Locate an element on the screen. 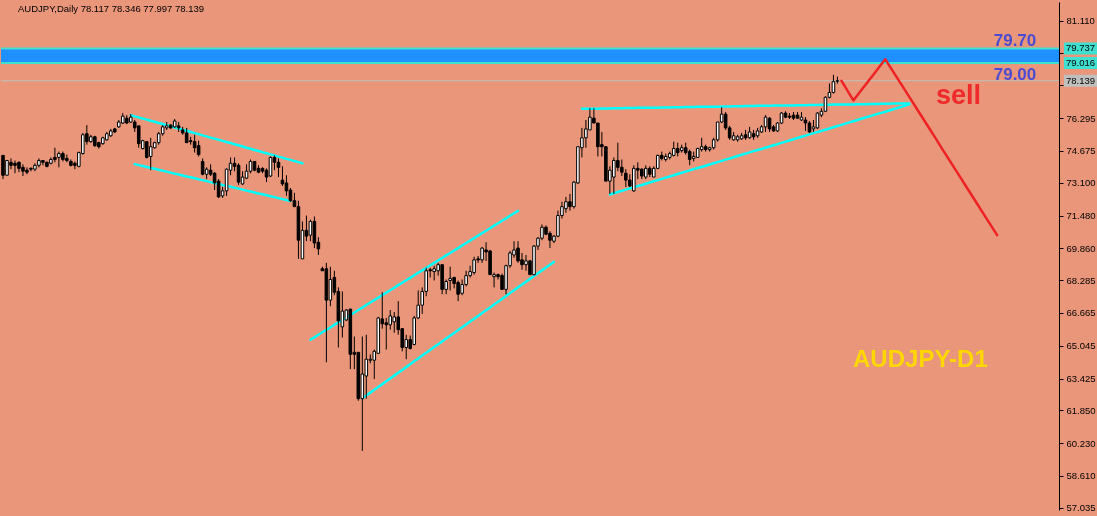  y-tick-label: 69.860 is located at coordinates (1081, 248).